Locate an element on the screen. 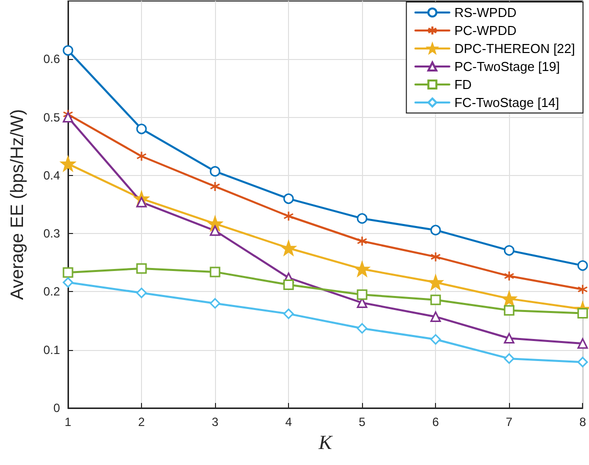  y-tick-label: 0.5 is located at coordinates (51, 117).